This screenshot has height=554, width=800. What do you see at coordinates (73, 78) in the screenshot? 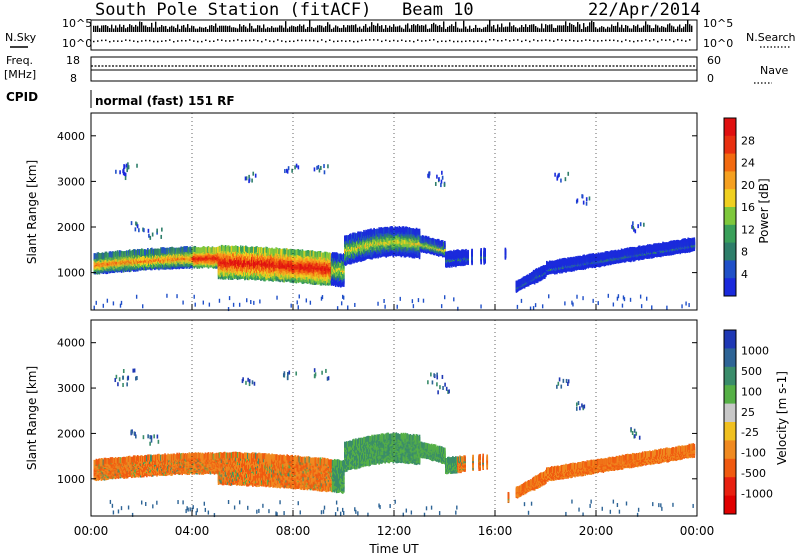
I see `freq-tick-bottom: 8` at bounding box center [73, 78].